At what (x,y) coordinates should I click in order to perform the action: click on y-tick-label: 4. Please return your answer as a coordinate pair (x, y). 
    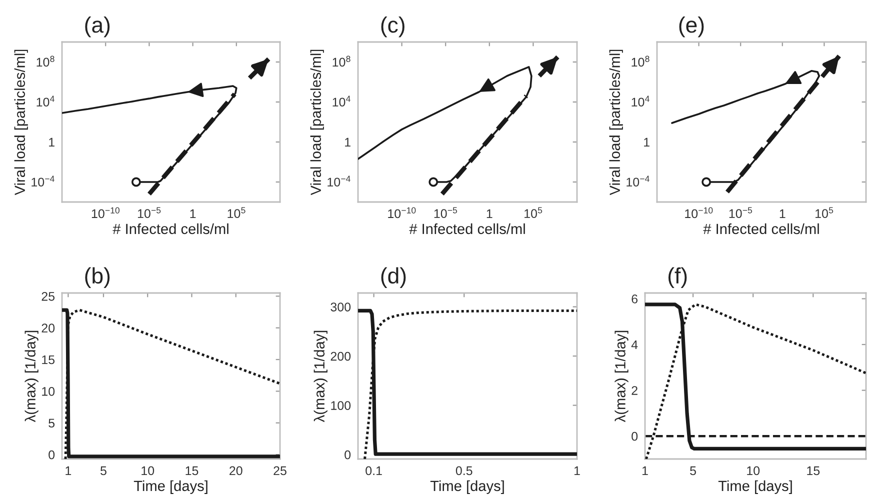
    Looking at the image, I should click on (634, 345).